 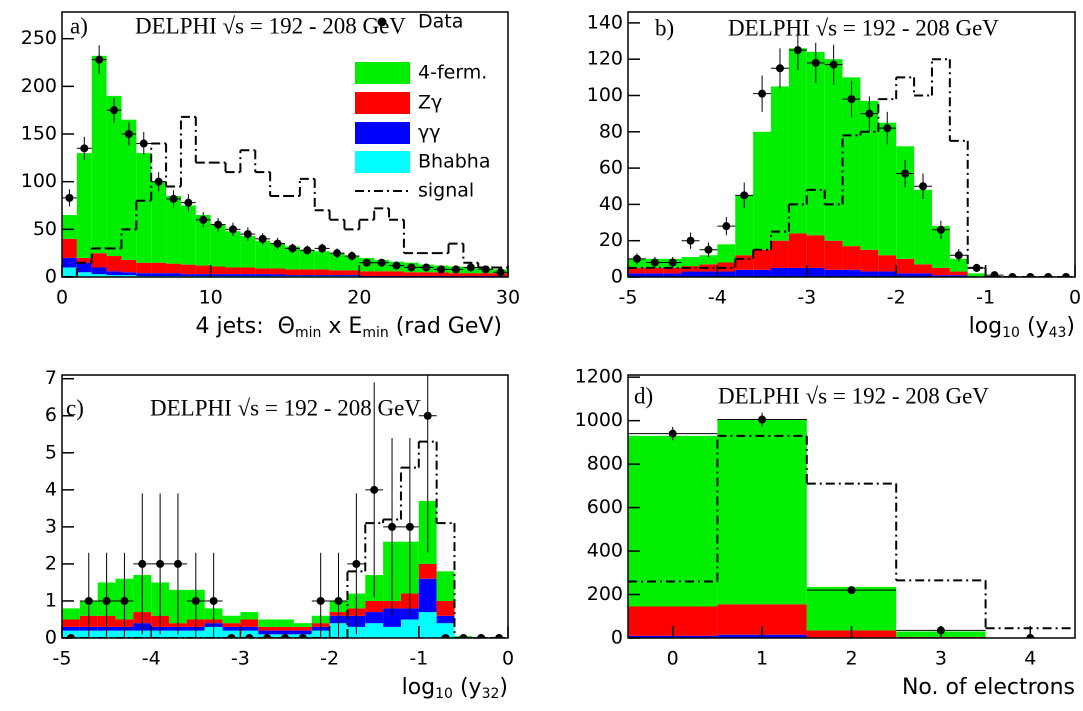 I want to click on x-axis-label-part: (rad GeV), so click(x=445, y=326).